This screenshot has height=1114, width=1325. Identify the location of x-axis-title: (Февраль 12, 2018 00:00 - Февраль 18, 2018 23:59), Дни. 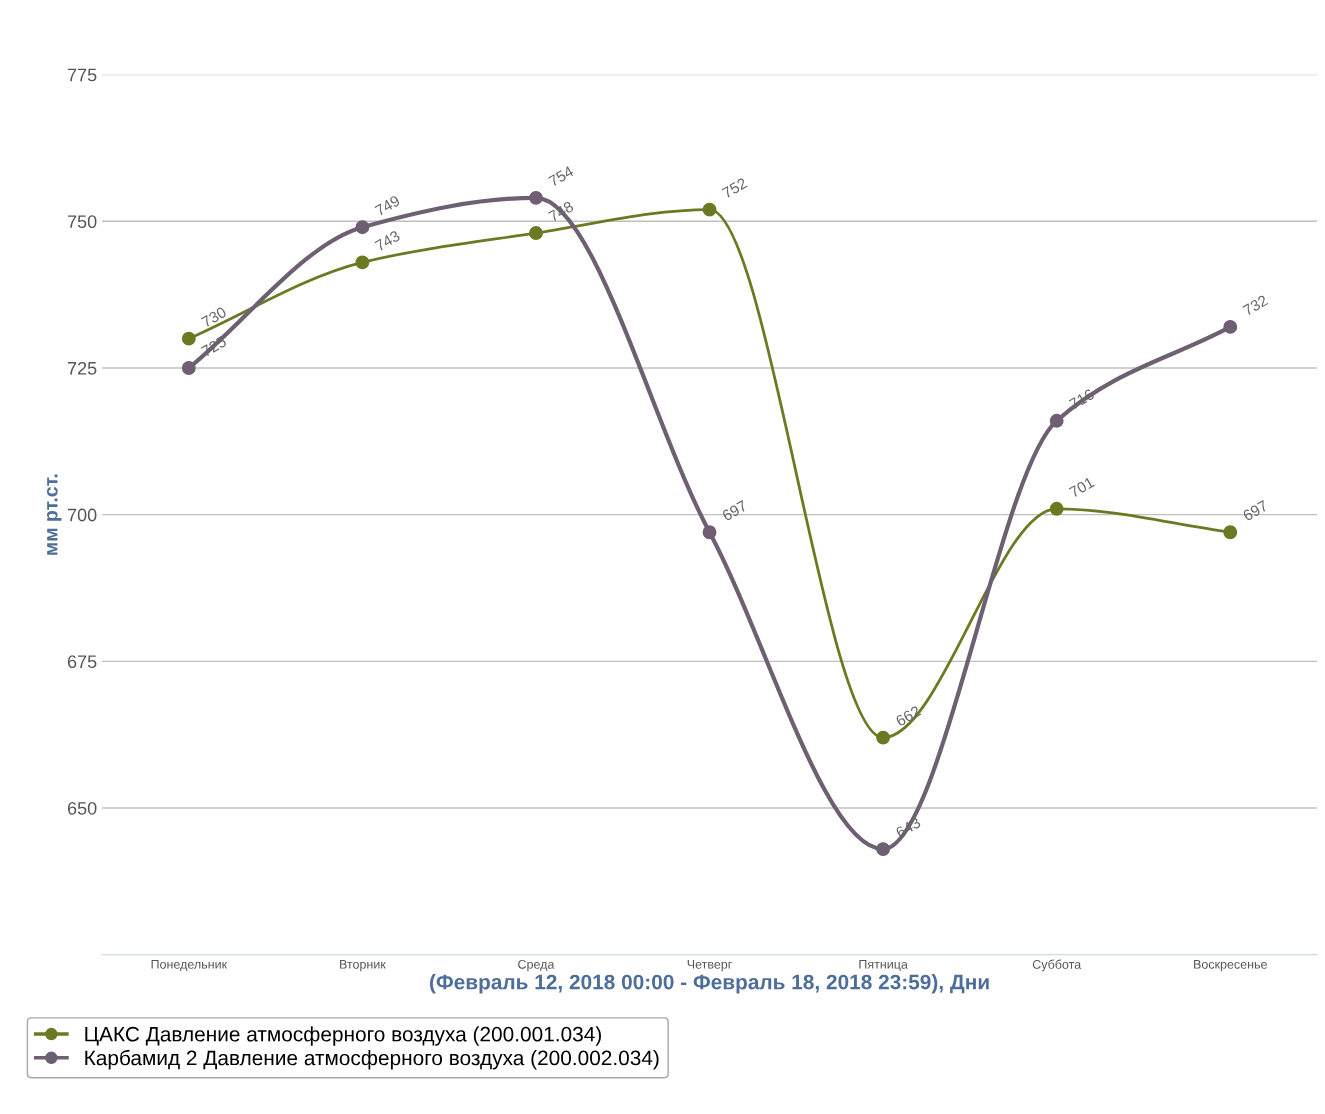
(709, 984).